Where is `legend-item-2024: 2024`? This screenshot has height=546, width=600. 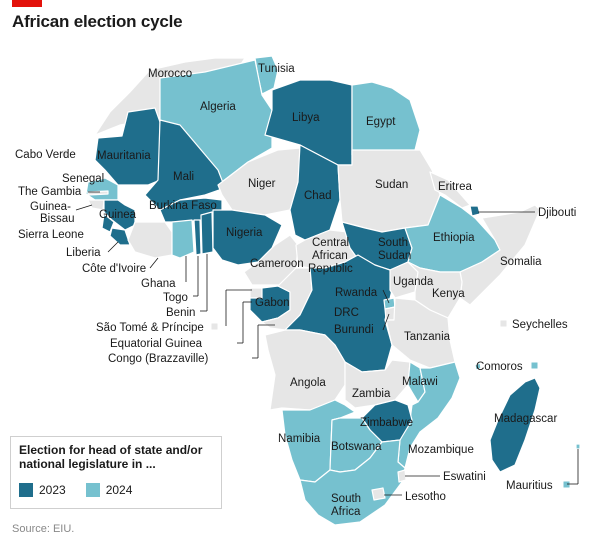
legend-item-2024: 2024 is located at coordinates (109, 490).